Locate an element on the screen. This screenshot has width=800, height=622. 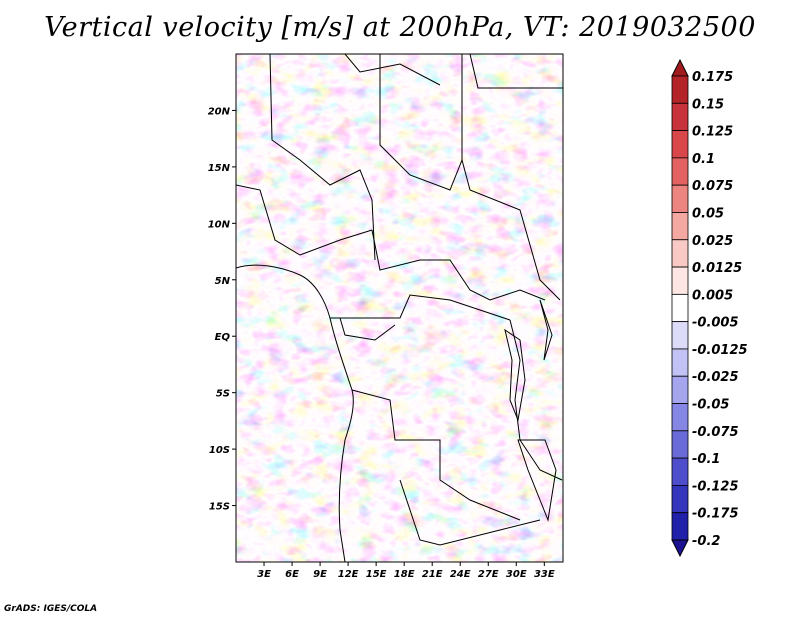
colorbar-label: 0.005 is located at coordinates (712, 295).